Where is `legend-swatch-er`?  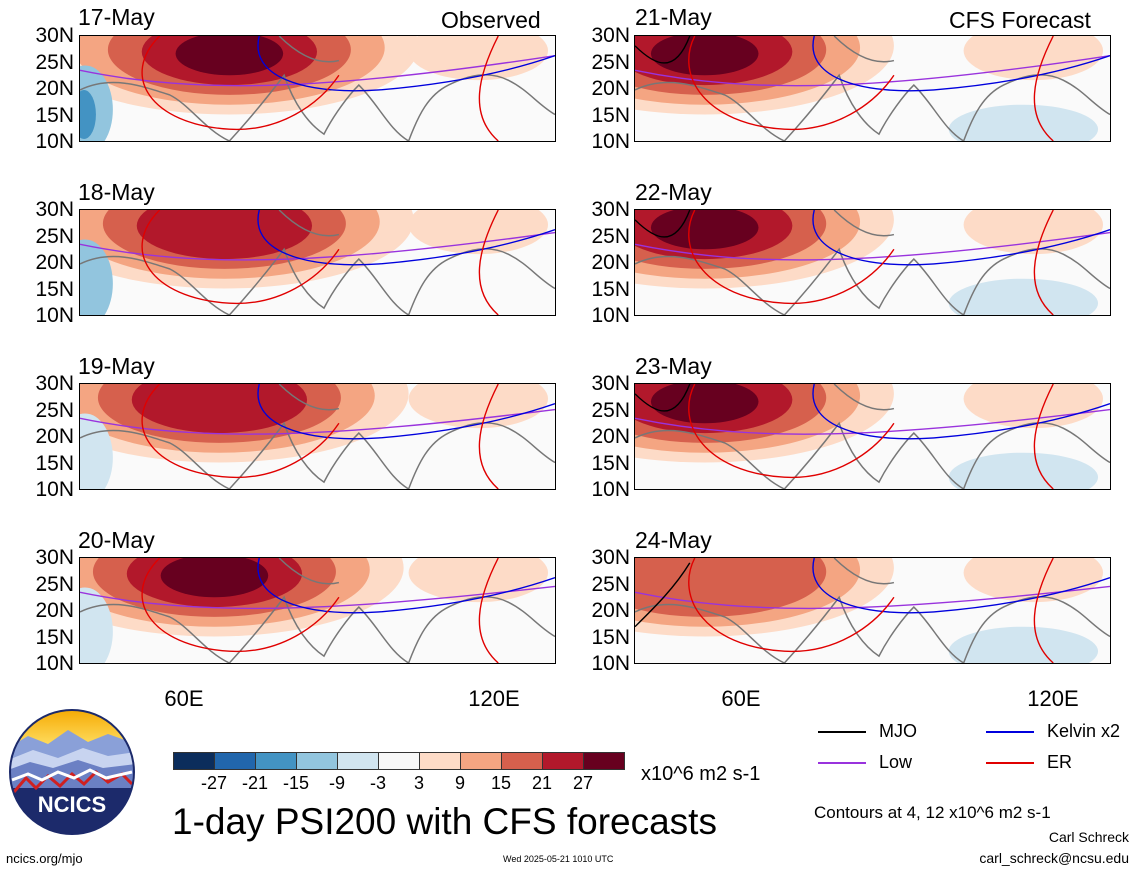
legend-swatch-er is located at coordinates (1010, 763).